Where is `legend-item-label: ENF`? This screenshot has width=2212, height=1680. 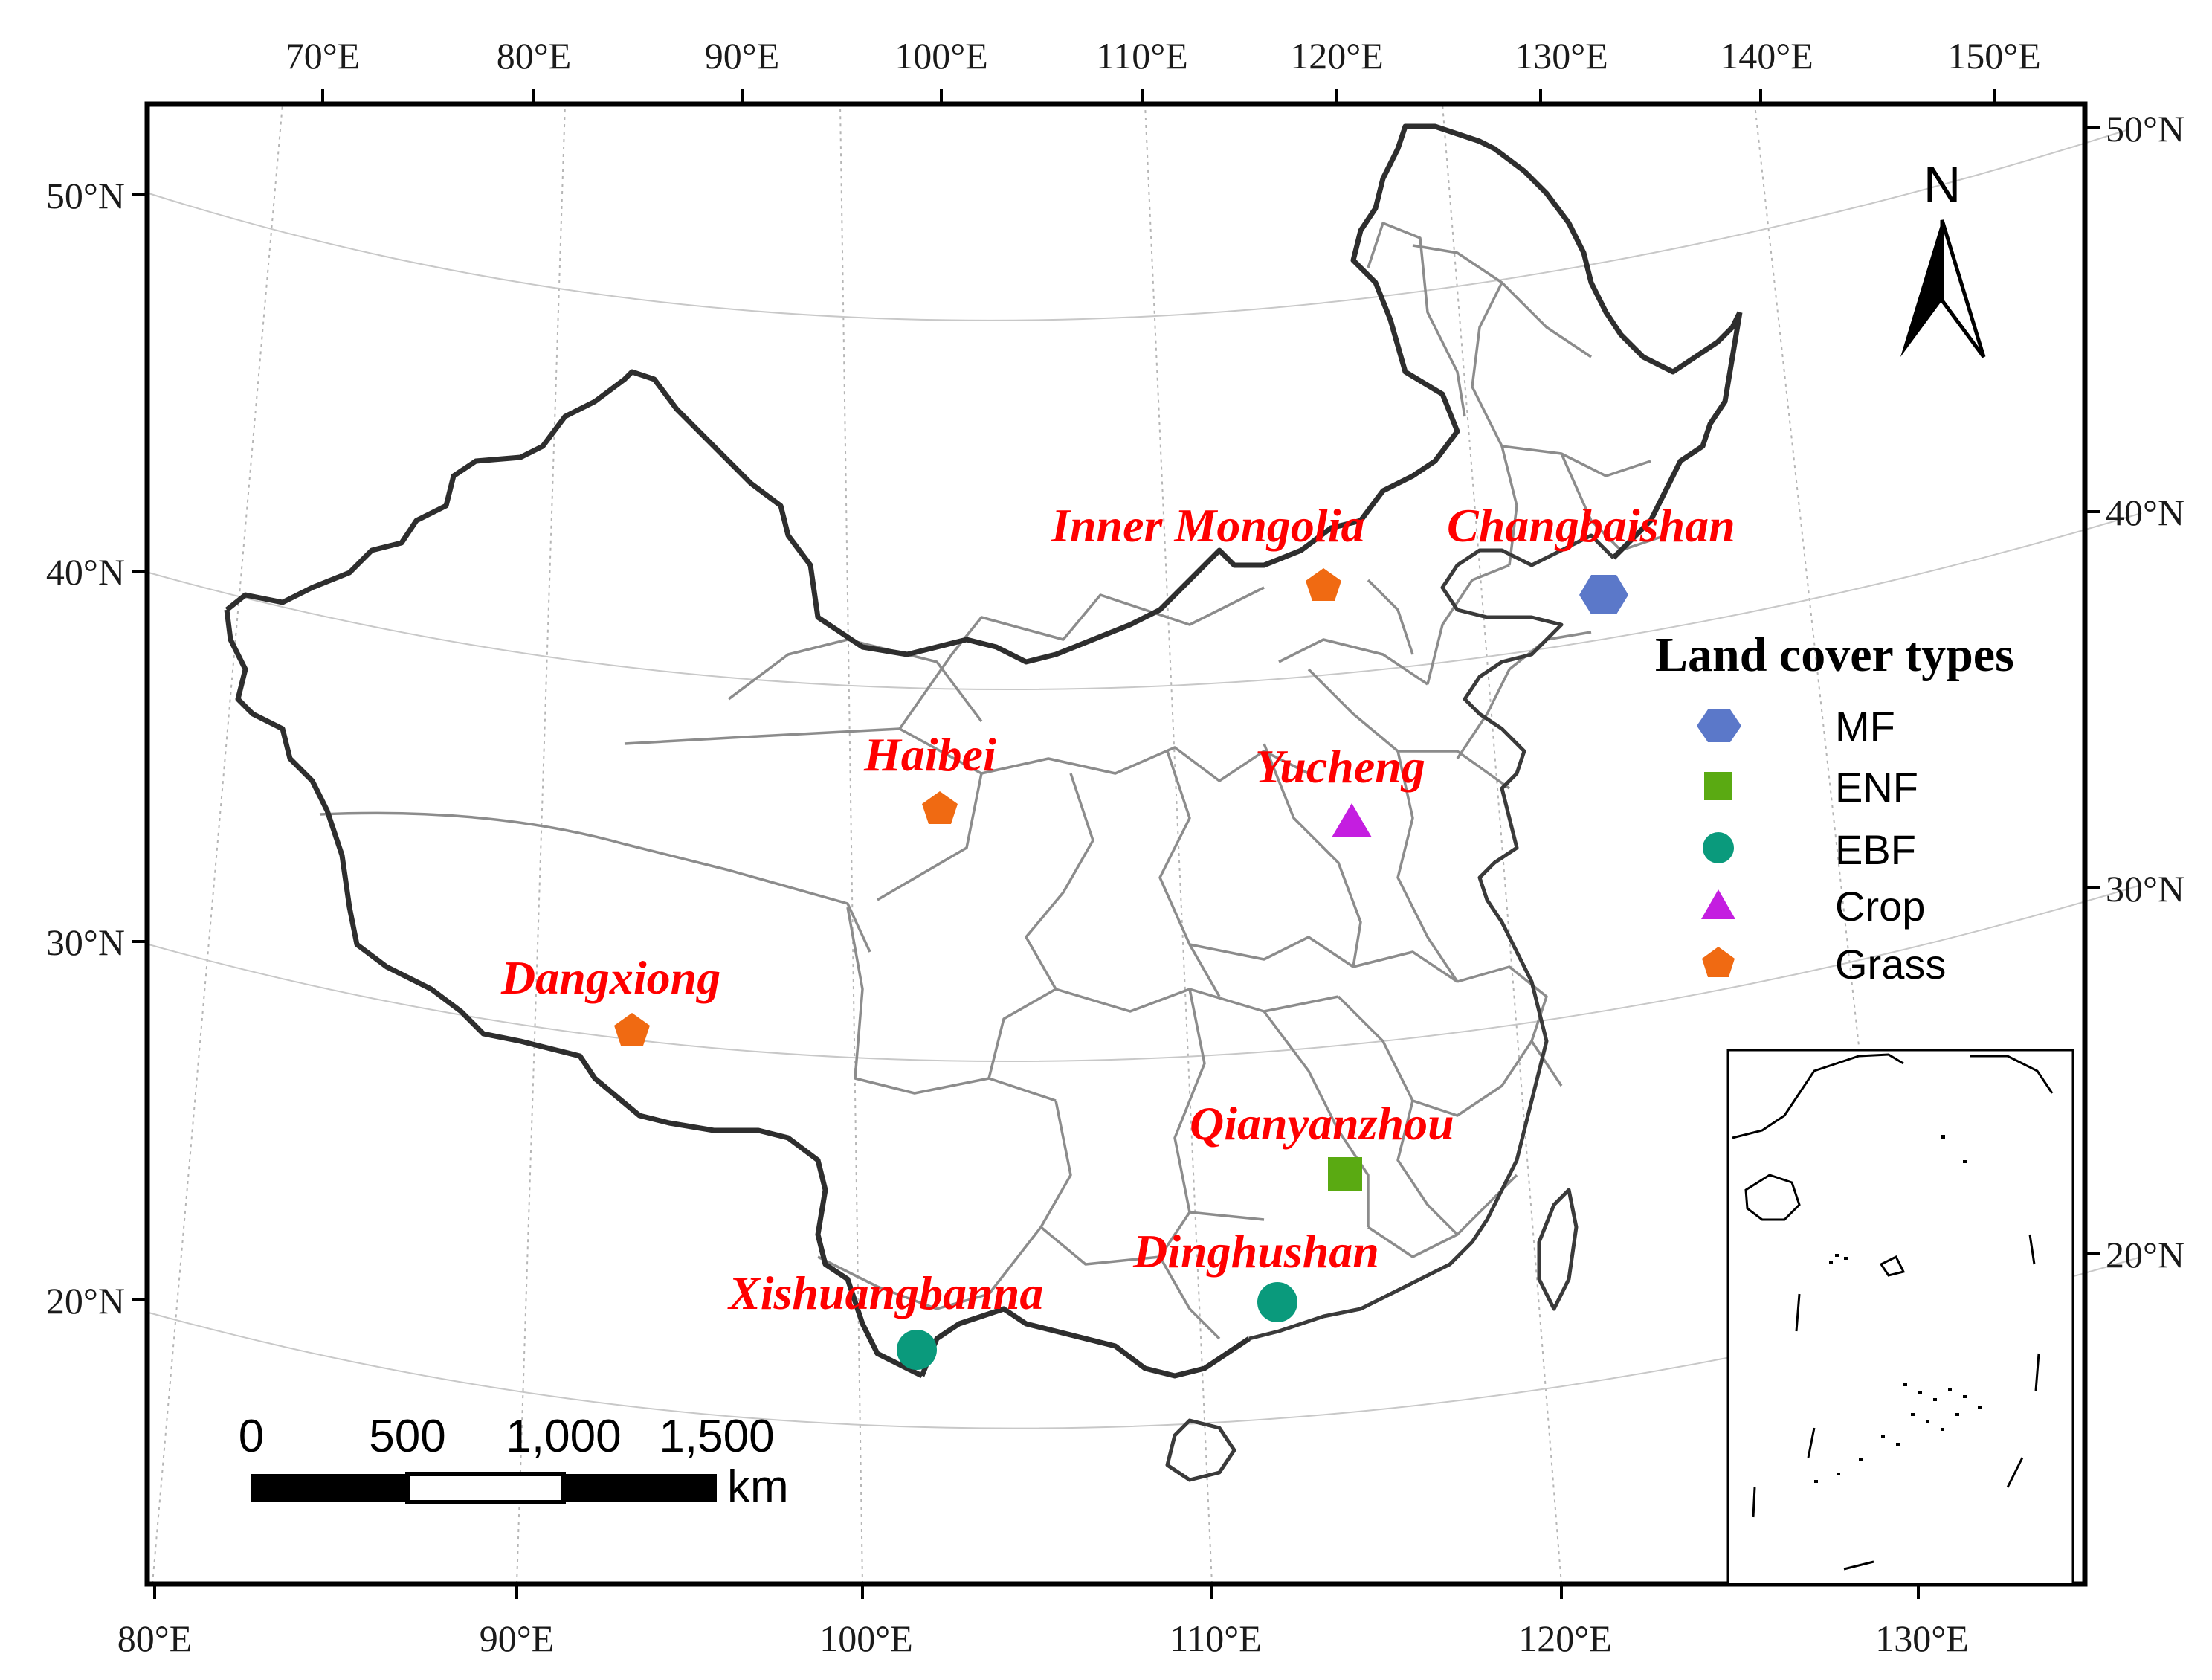 legend-item-label: ENF is located at coordinates (1877, 787).